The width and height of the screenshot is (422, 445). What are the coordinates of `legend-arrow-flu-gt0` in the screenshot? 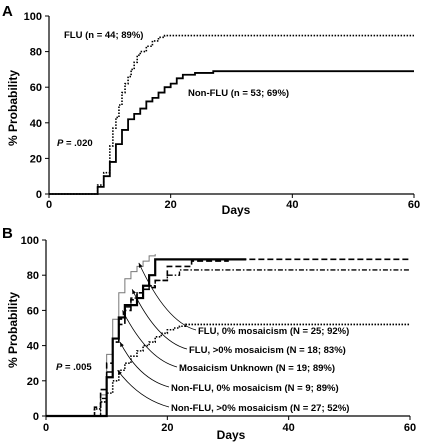 It's located at (159, 319).